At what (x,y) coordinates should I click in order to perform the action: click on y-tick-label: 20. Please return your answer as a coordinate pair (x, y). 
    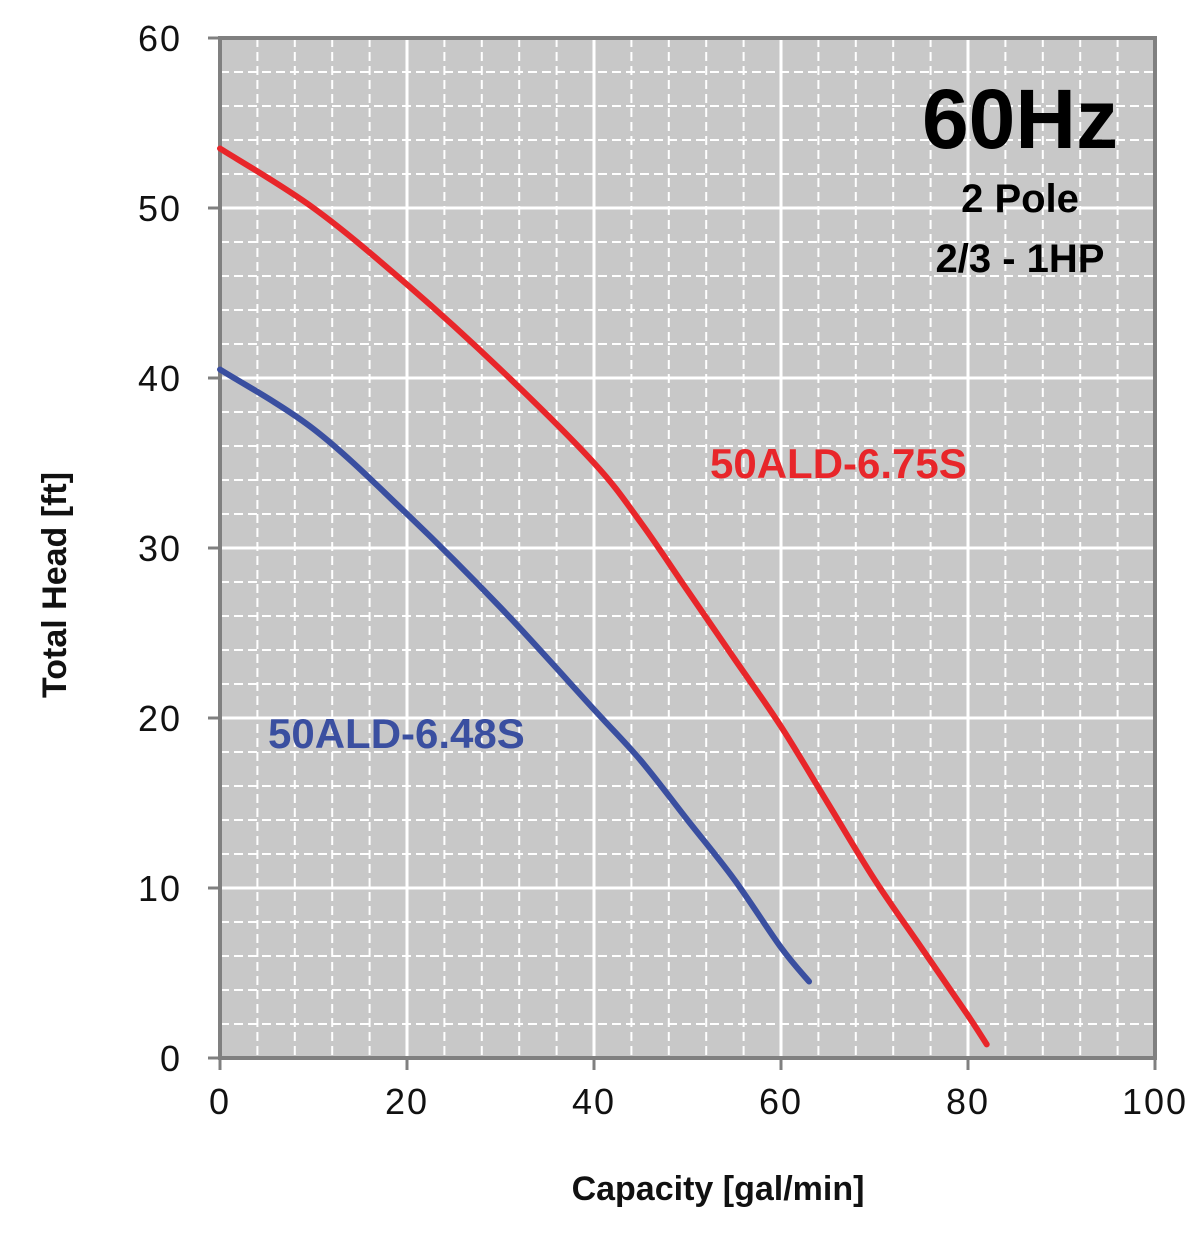
    Looking at the image, I should click on (160, 718).